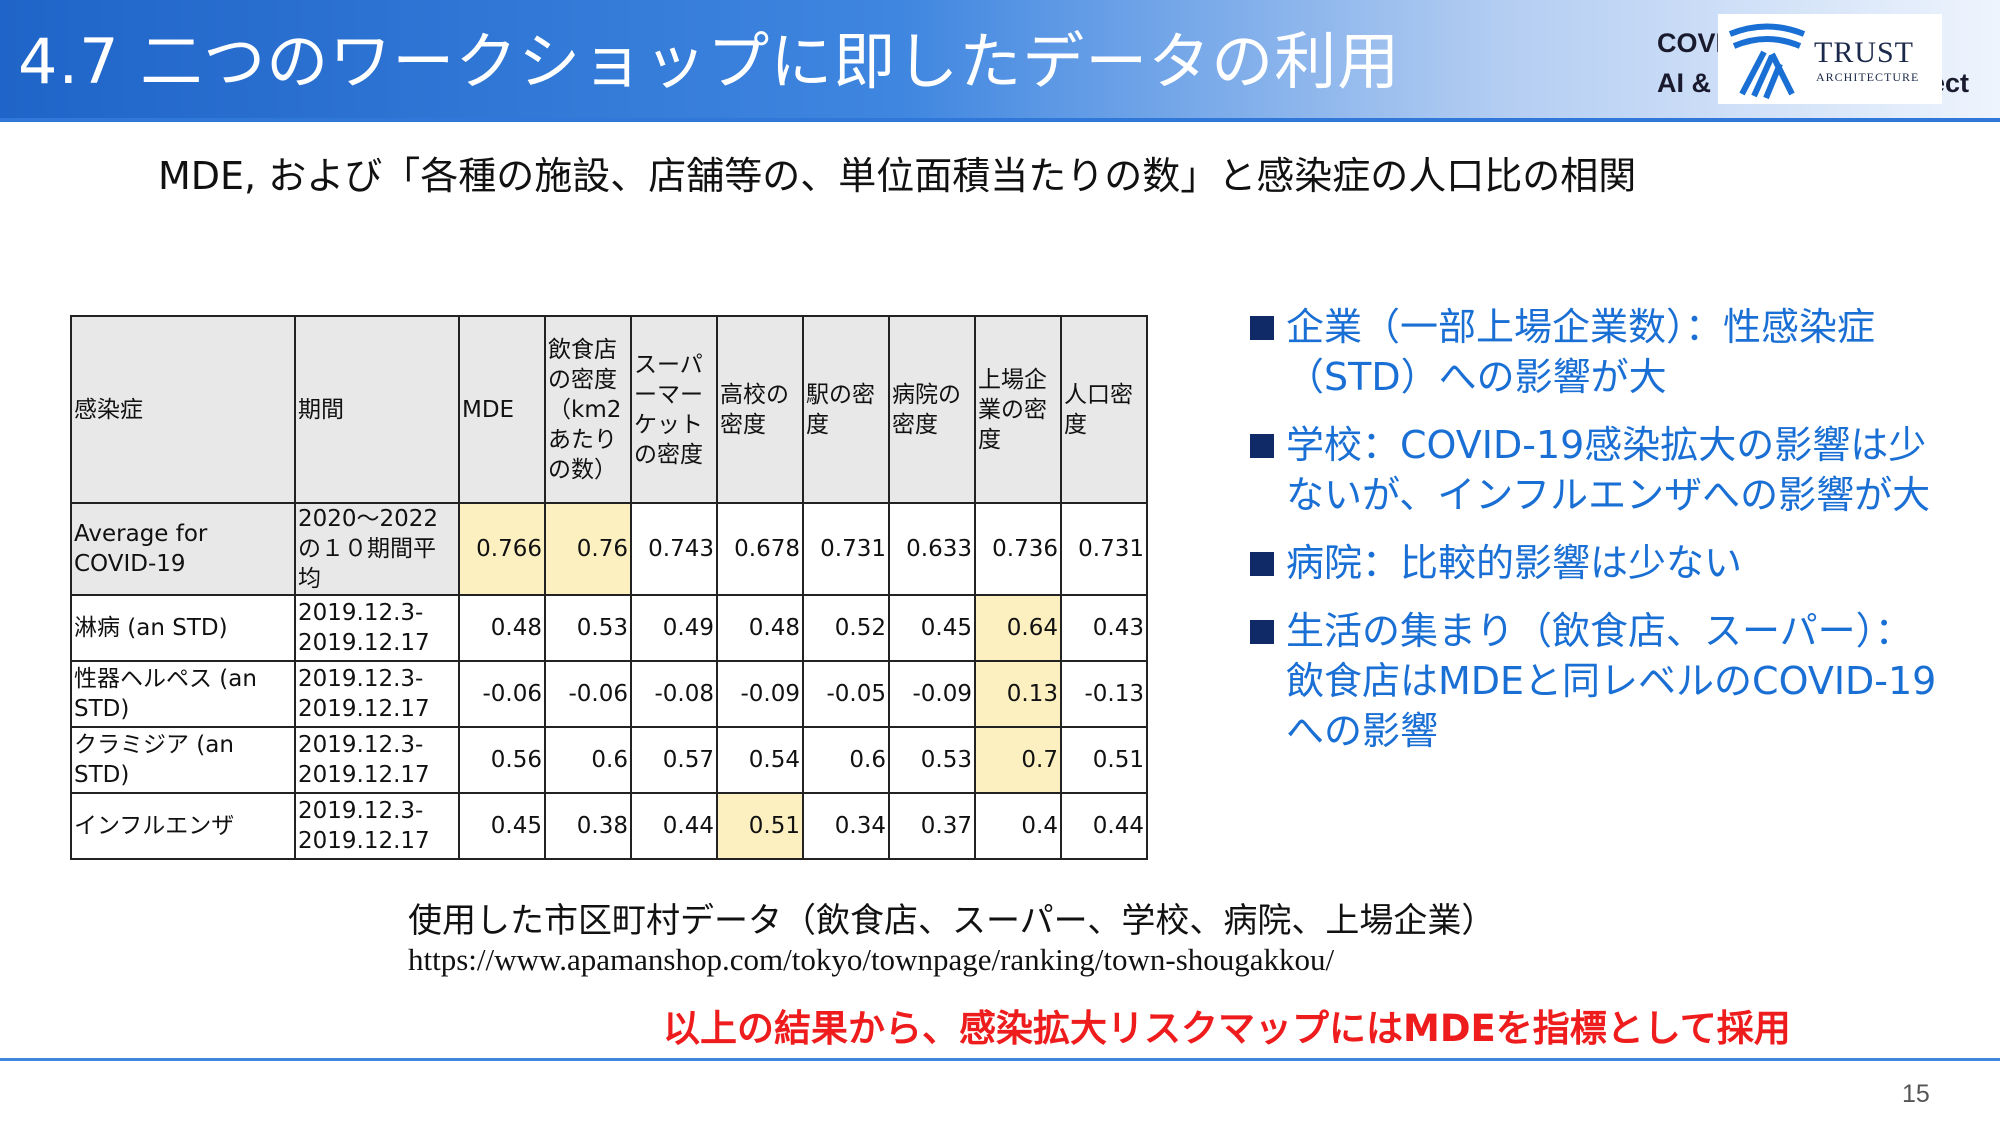 The image size is (2000, 1125). What do you see at coordinates (502, 409) in the screenshot?
I see `header-cell: MDE` at bounding box center [502, 409].